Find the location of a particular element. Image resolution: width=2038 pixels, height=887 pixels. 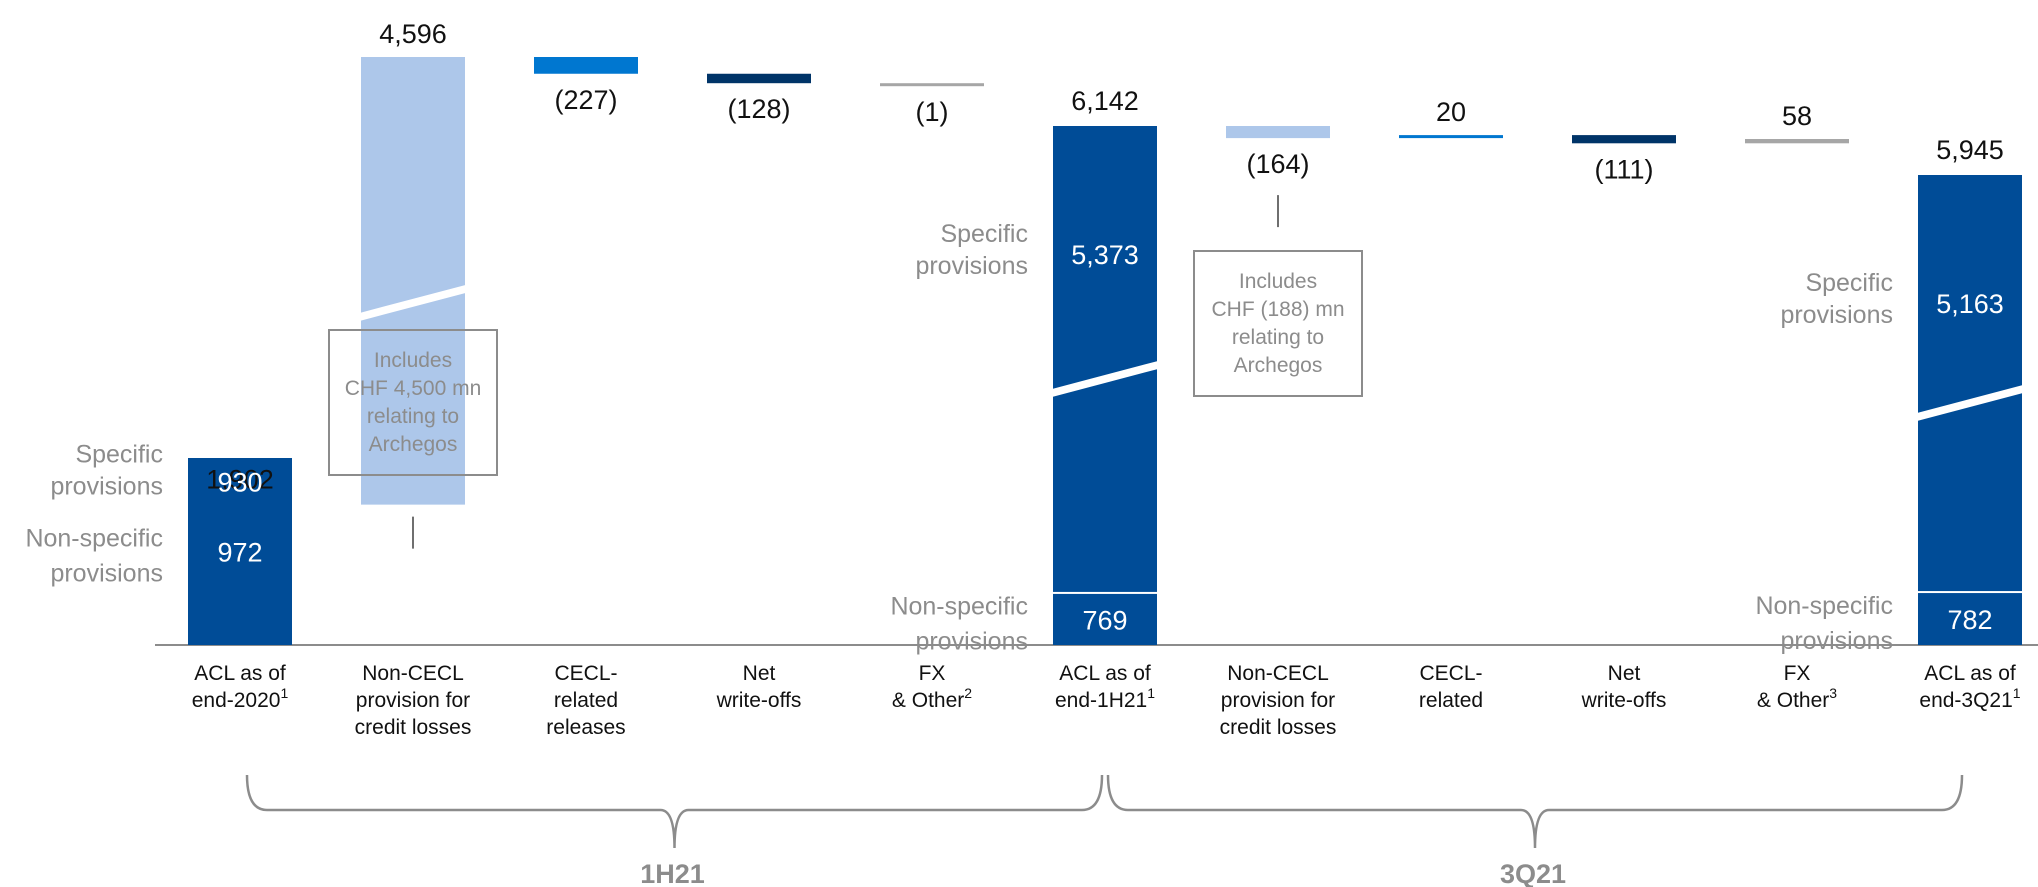

segment-label-nonspecific: 972 is located at coordinates (239, 553).